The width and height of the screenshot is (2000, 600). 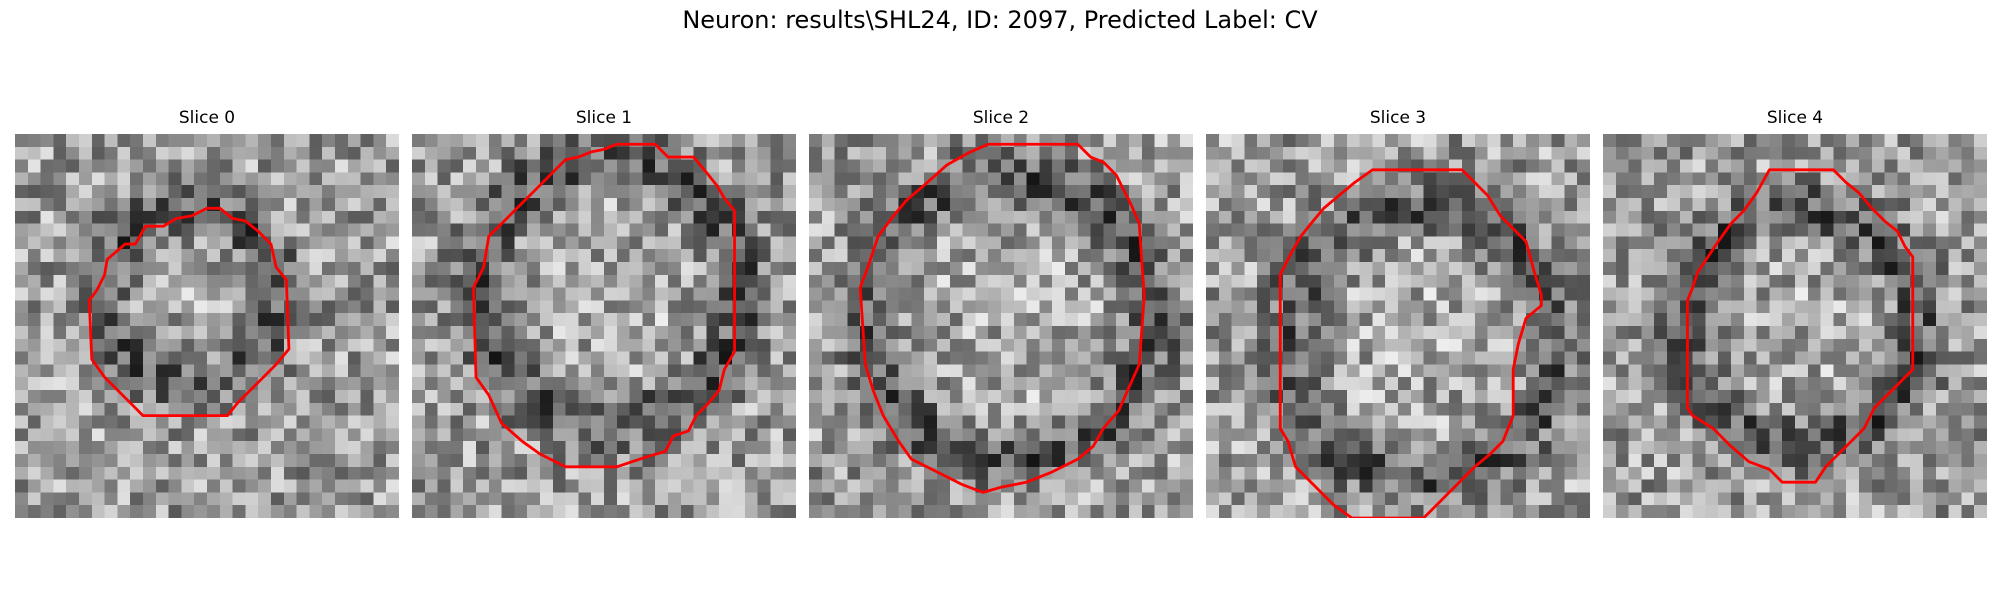 I want to click on slice-title: Slice 1, so click(x=604, y=118).